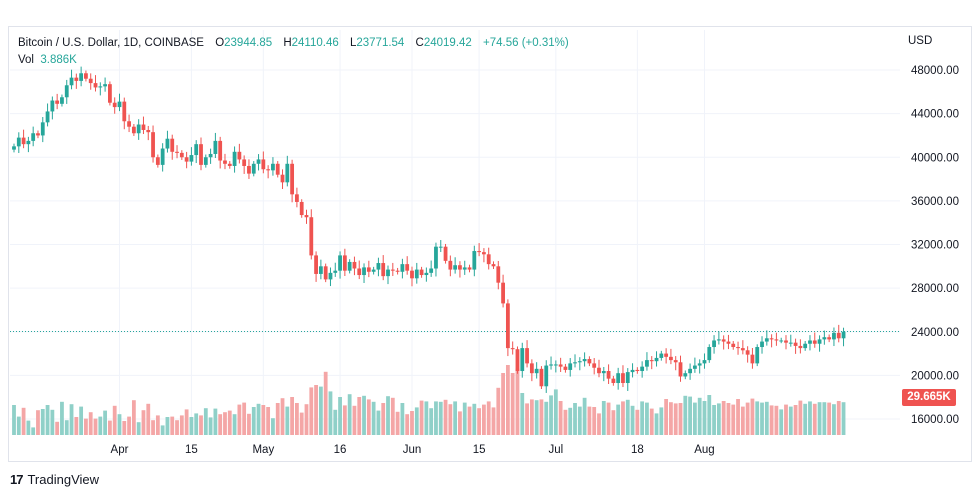 The height and width of the screenshot is (498, 979). Describe the element at coordinates (412, 450) in the screenshot. I see `x-tick-label: Jun` at that location.